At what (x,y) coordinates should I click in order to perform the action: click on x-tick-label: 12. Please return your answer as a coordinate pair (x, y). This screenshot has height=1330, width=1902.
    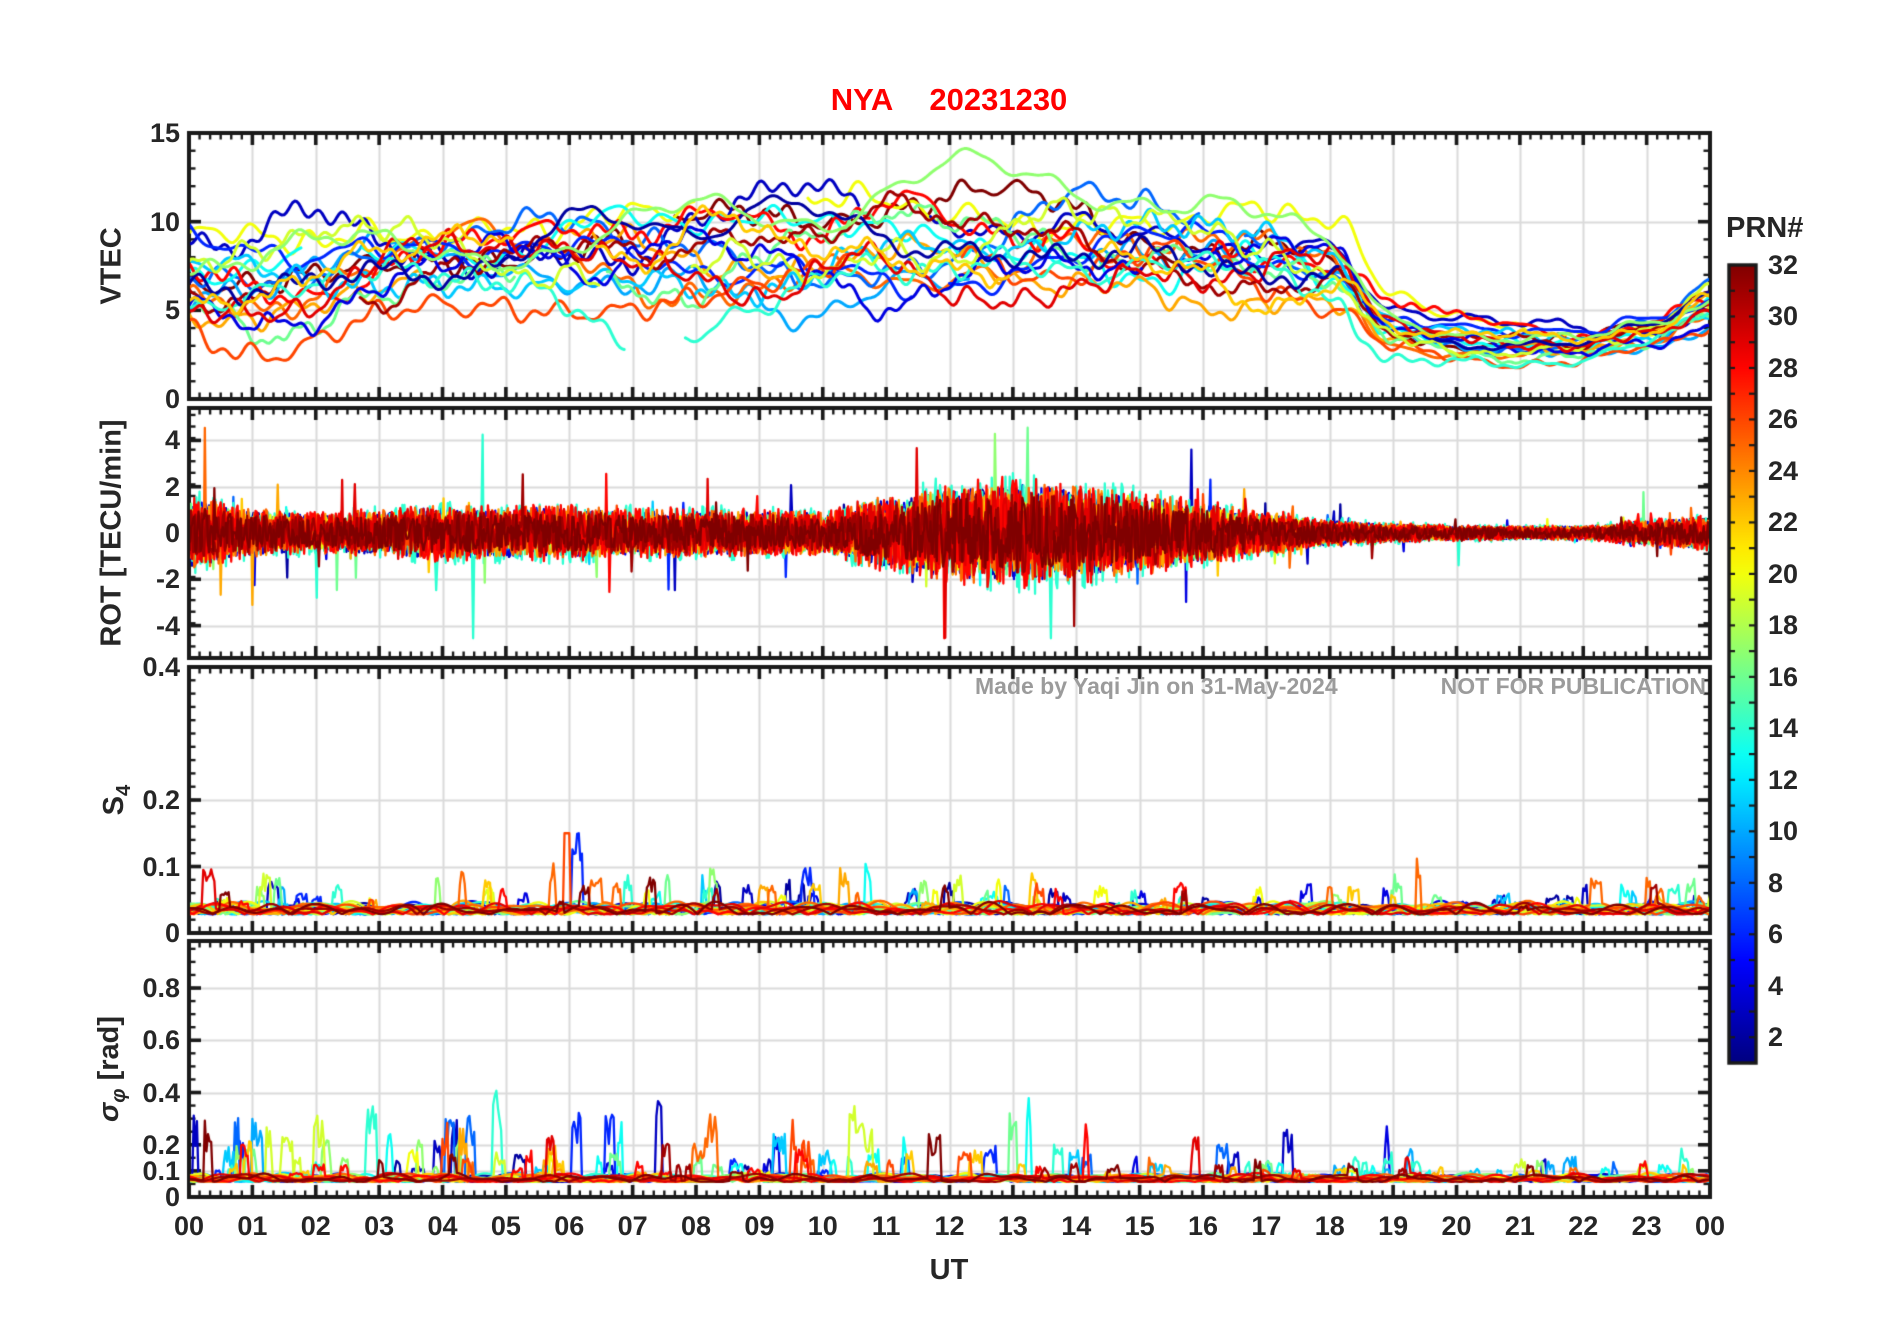
    Looking at the image, I should click on (949, 1226).